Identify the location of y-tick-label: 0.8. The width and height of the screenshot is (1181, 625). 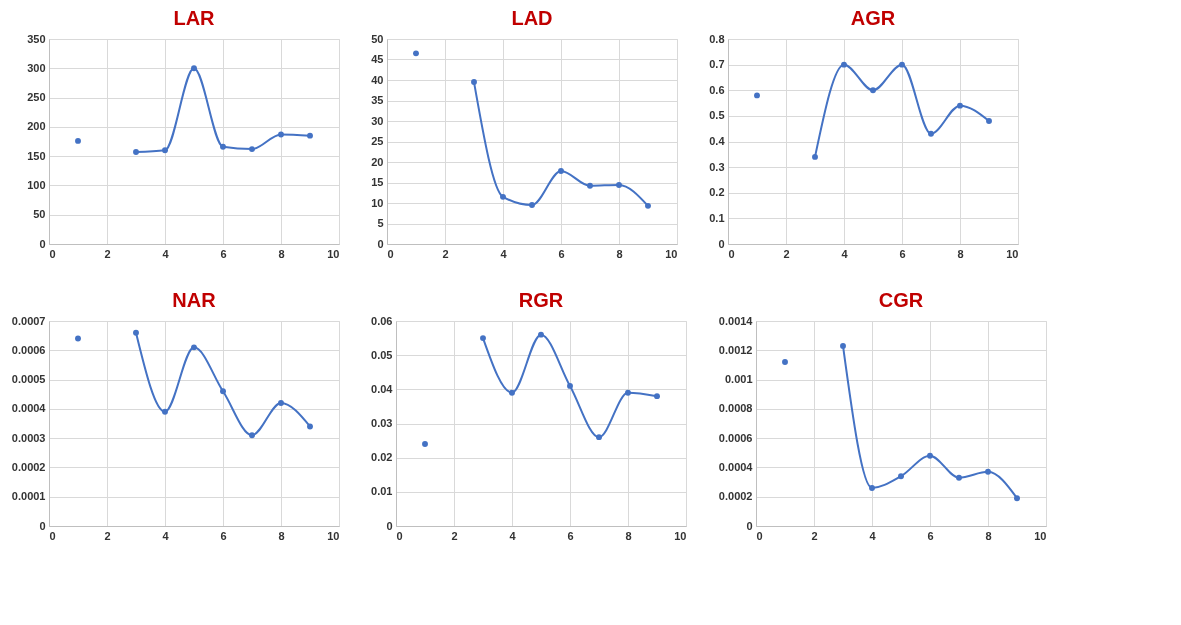
(717, 38).